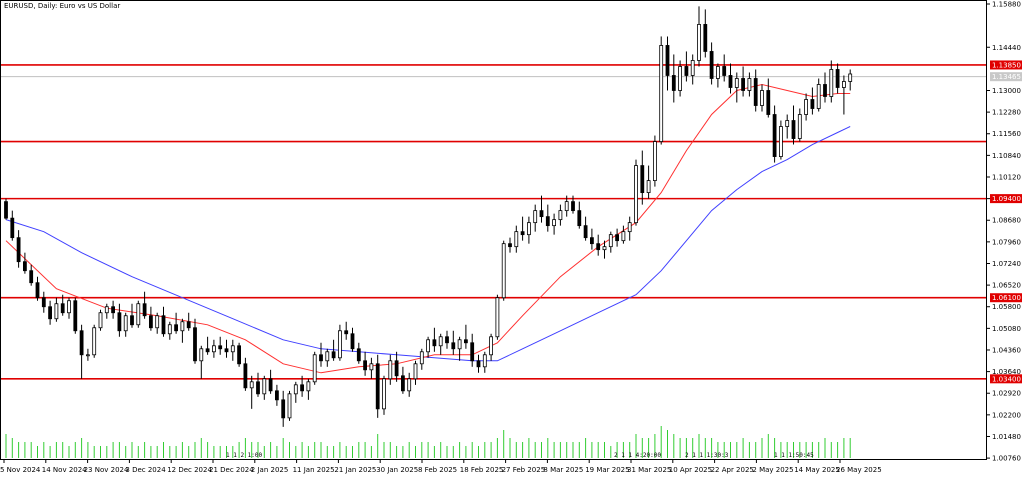  I want to click on y-tick-label: 1.03640, so click(1006, 372).